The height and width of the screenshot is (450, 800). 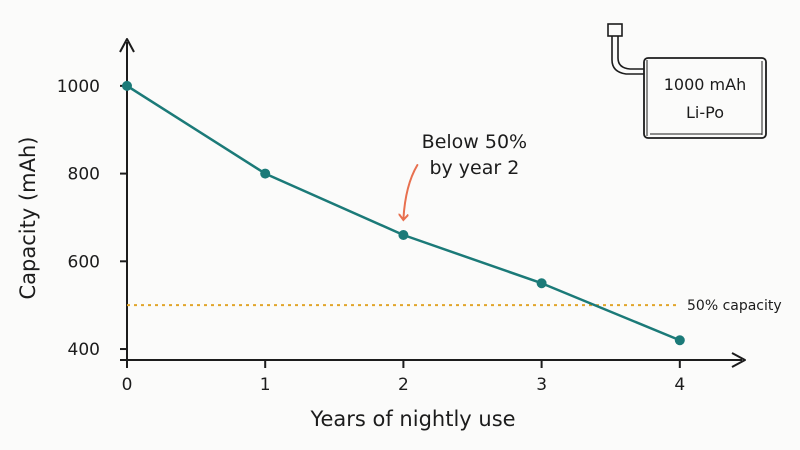 What do you see at coordinates (679, 385) in the screenshot?
I see `x-tick-label: 4` at bounding box center [679, 385].